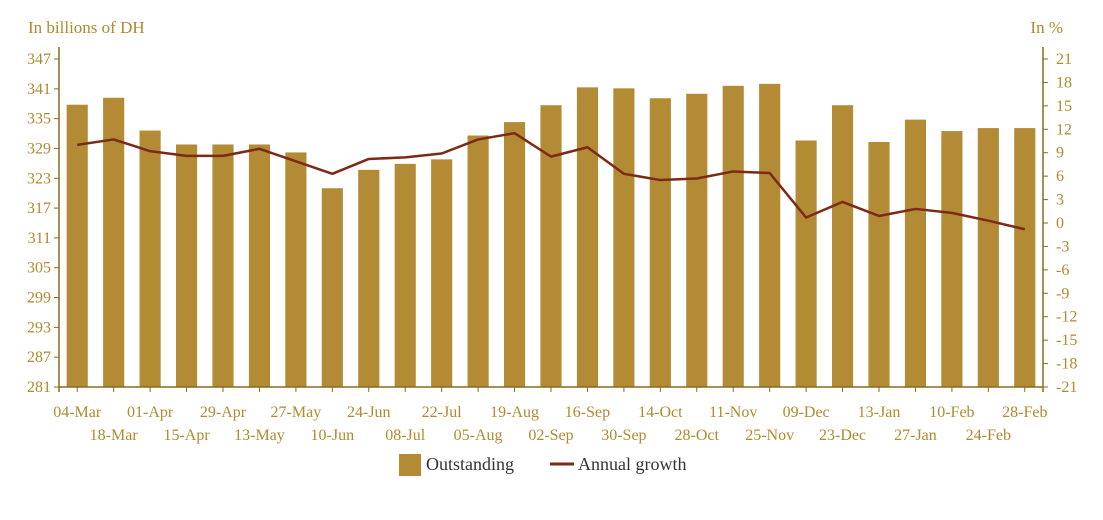  I want to click on legend-label-outstanding: Outstanding, so click(470, 464).